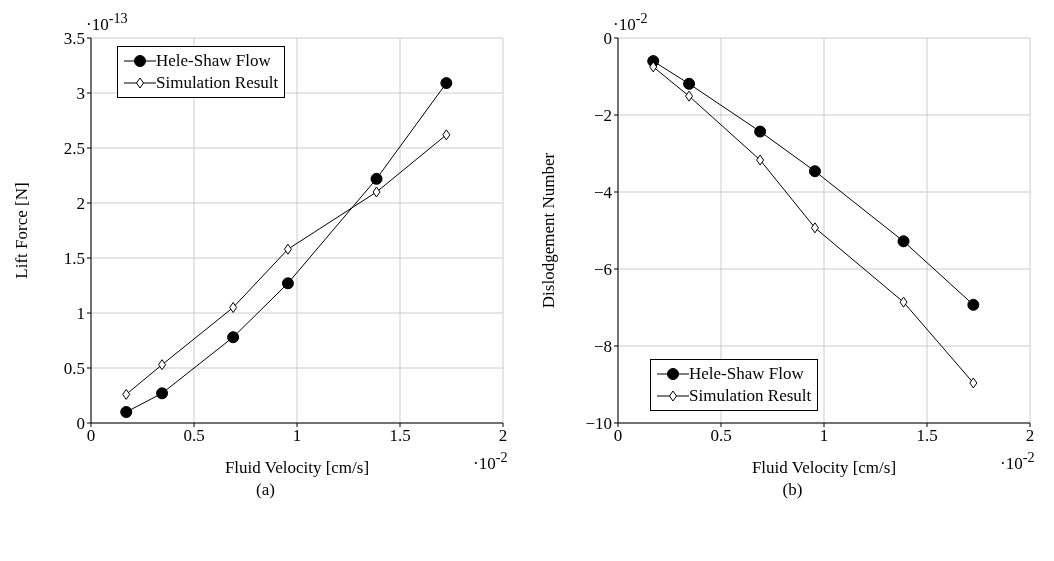 The height and width of the screenshot is (561, 1054). I want to click on y-tick-label: 3.5, so click(74, 39).